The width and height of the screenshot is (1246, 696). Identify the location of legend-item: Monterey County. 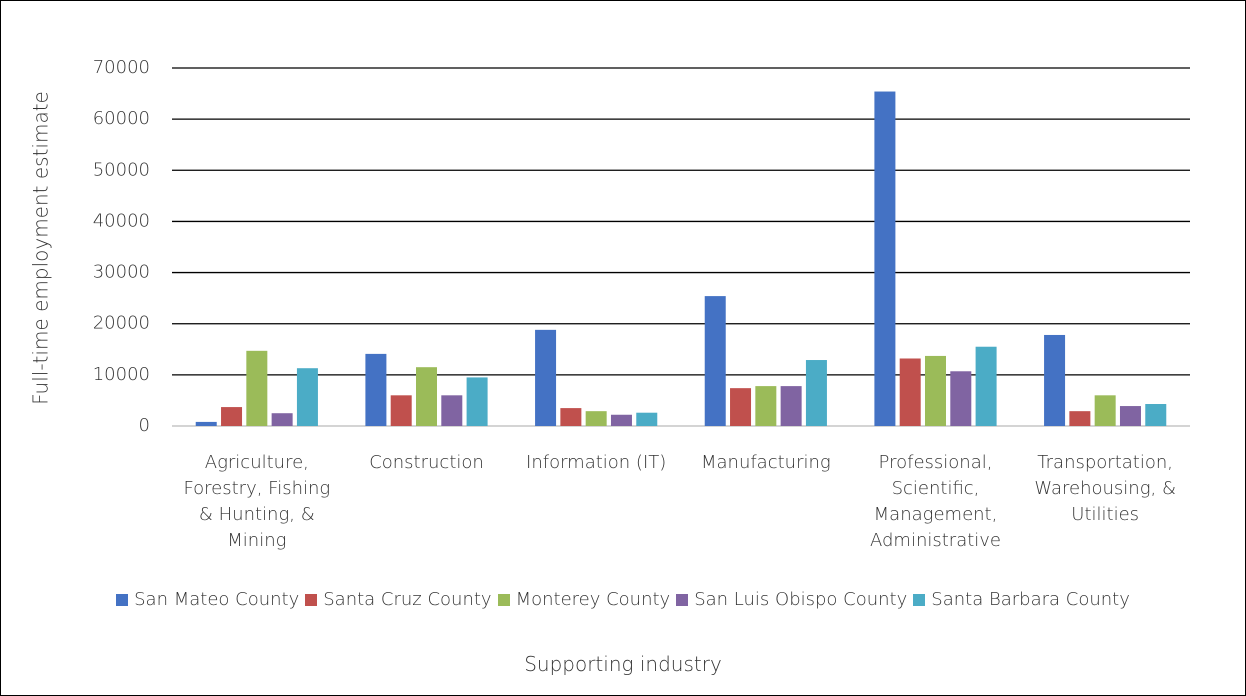
(584, 599).